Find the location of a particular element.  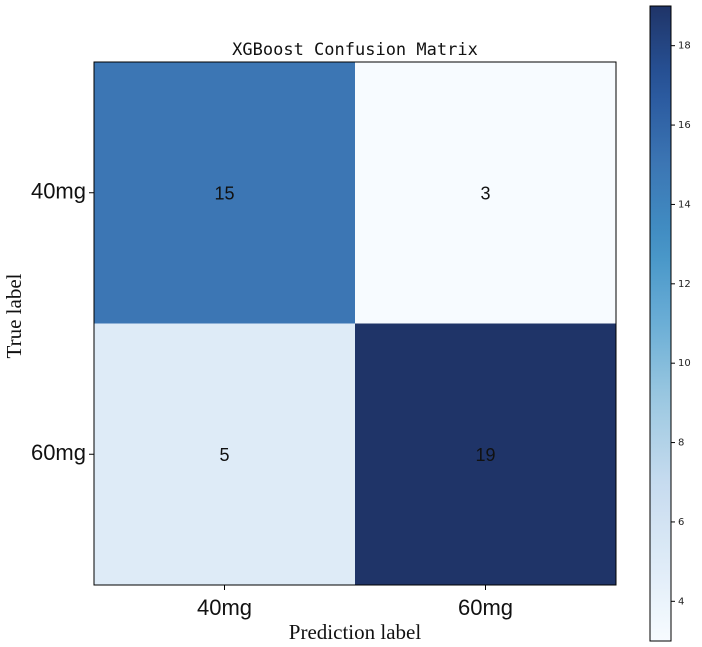

y-axis-label: True label is located at coordinates (14, 315).